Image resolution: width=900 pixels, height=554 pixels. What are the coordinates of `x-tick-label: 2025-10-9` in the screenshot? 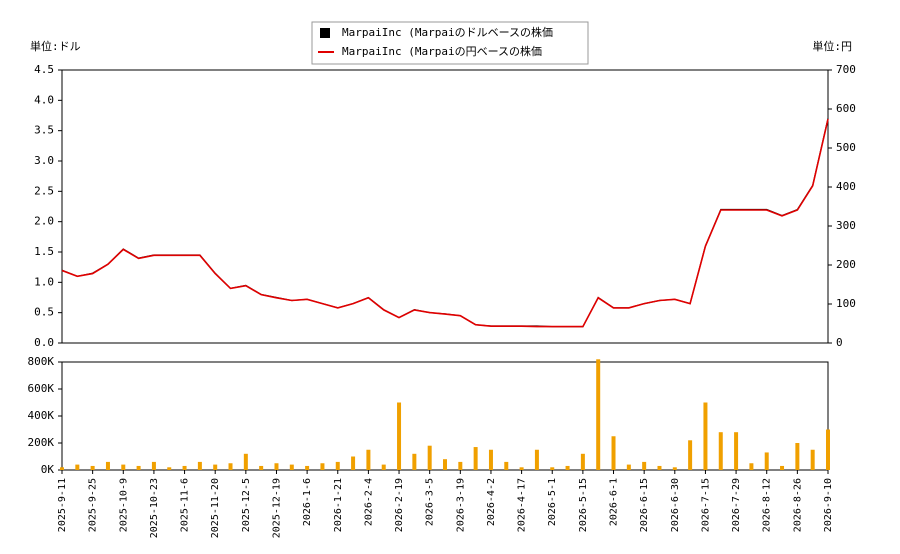 It's located at (123, 505).